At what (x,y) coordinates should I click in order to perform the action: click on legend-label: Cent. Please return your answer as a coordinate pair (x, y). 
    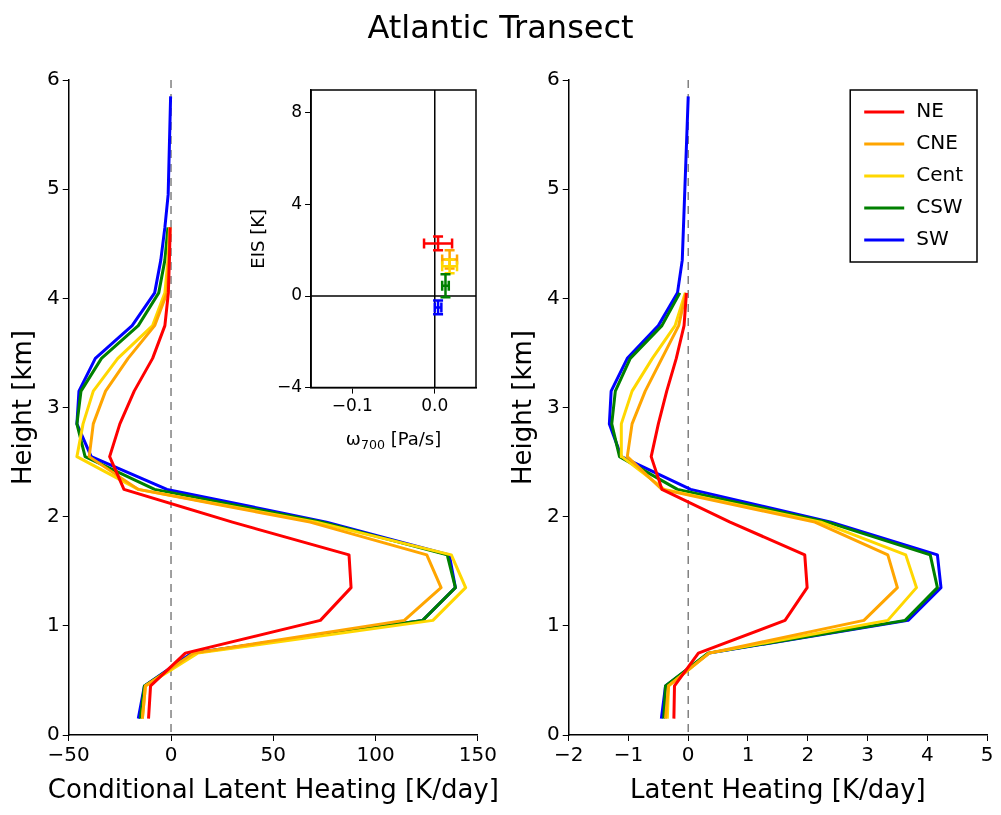
    Looking at the image, I should click on (940, 174).